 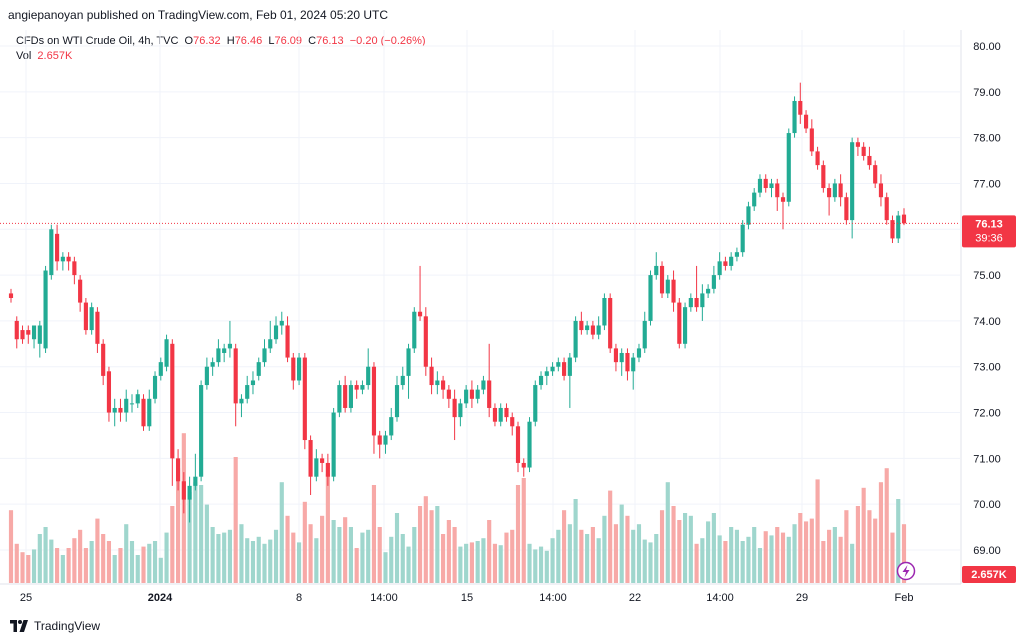 I want to click on lightning-icon, so click(x=906, y=571).